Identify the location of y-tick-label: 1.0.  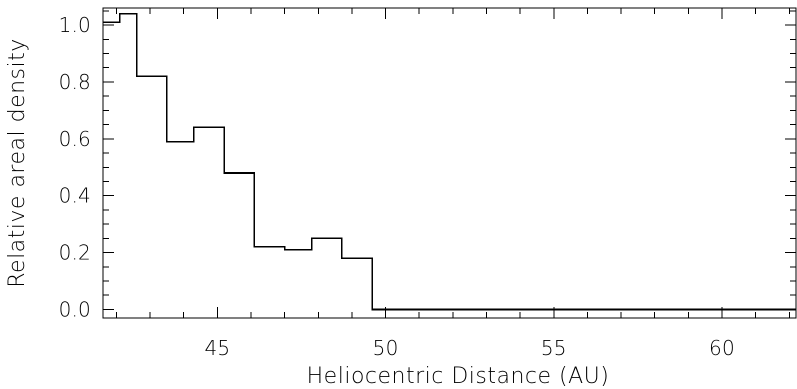
(75, 25).